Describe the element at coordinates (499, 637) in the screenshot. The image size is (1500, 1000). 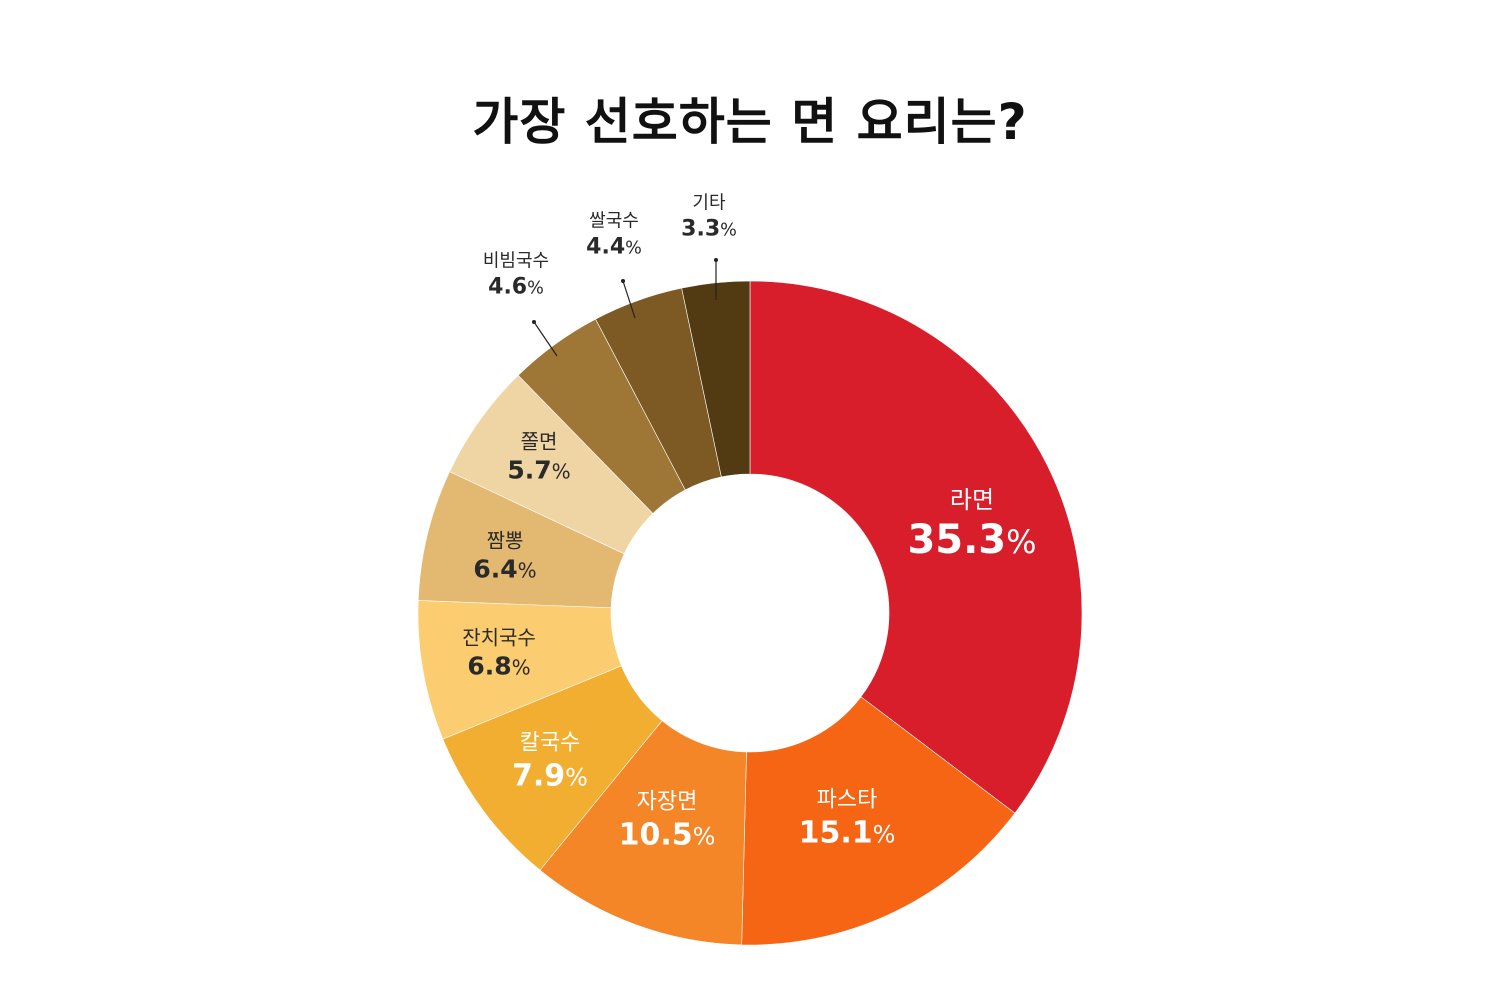
I see `label-name: 잔치국수` at that location.